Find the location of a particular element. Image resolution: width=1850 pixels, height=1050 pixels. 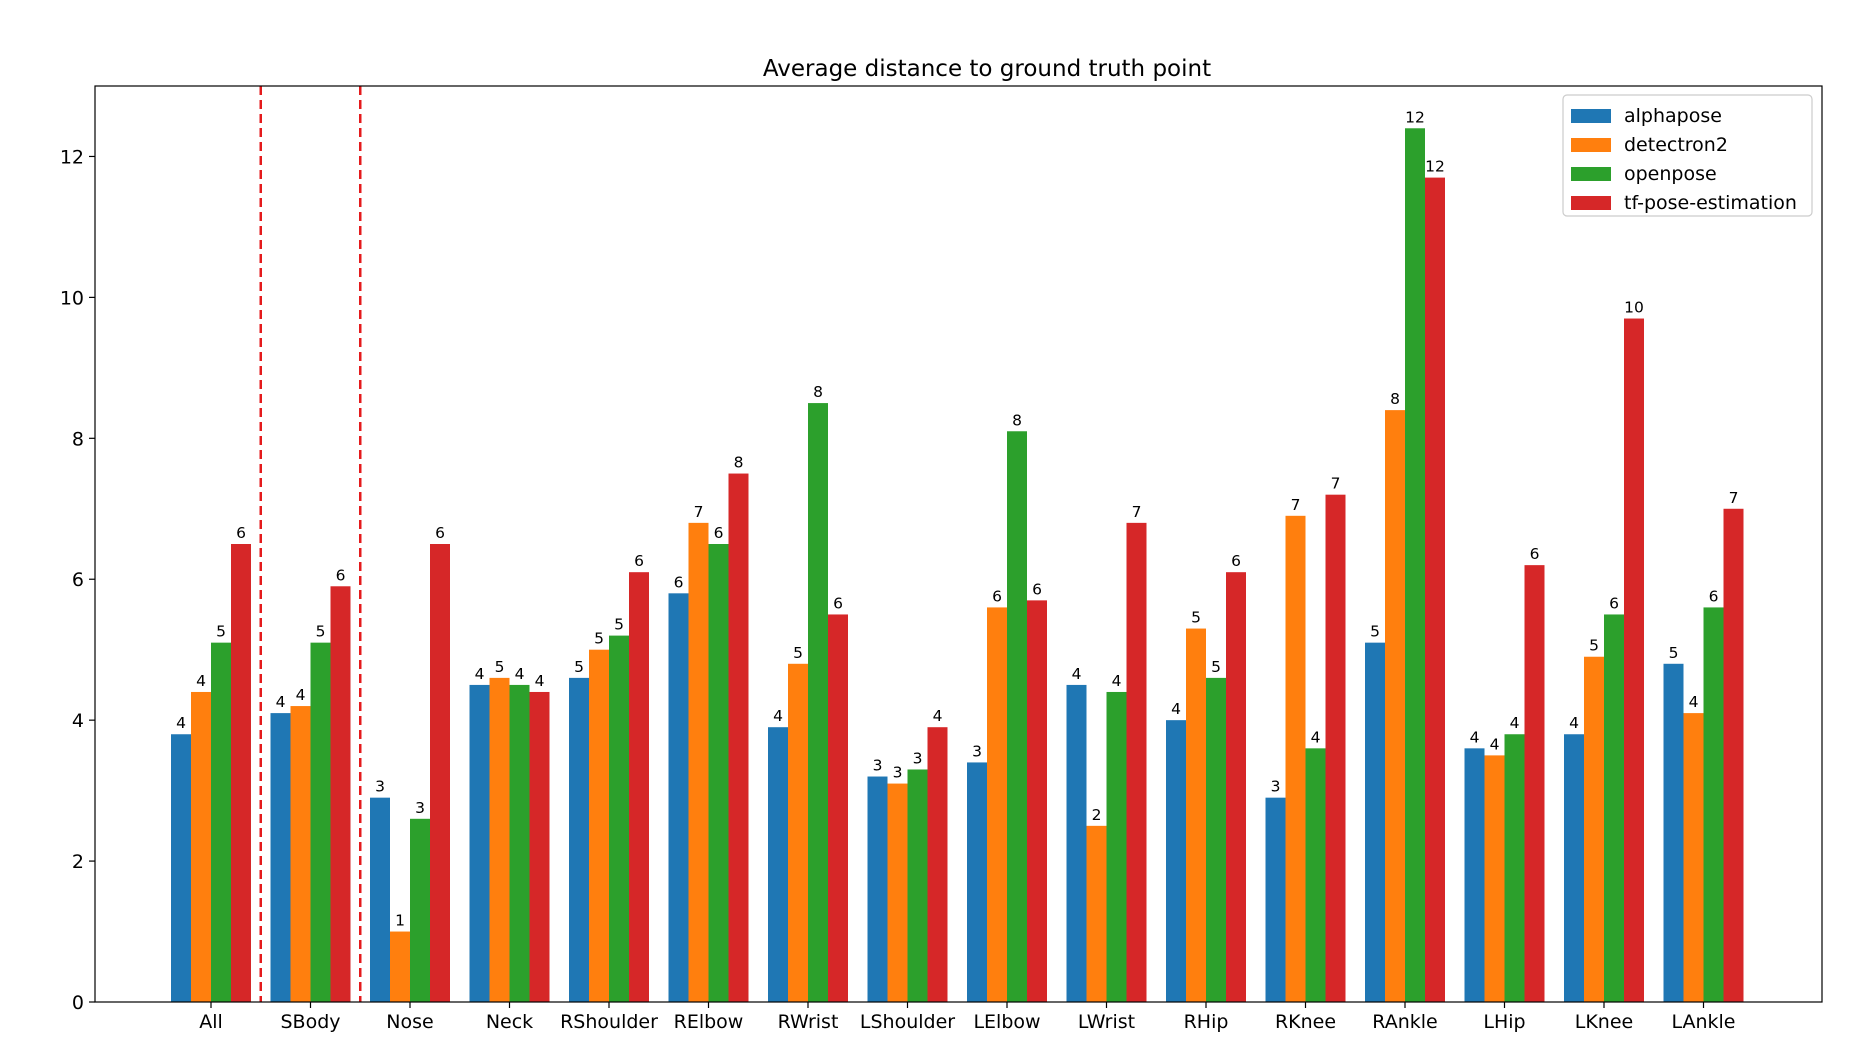

bar-label-openpose-LKnee: 6 is located at coordinates (1614, 603).